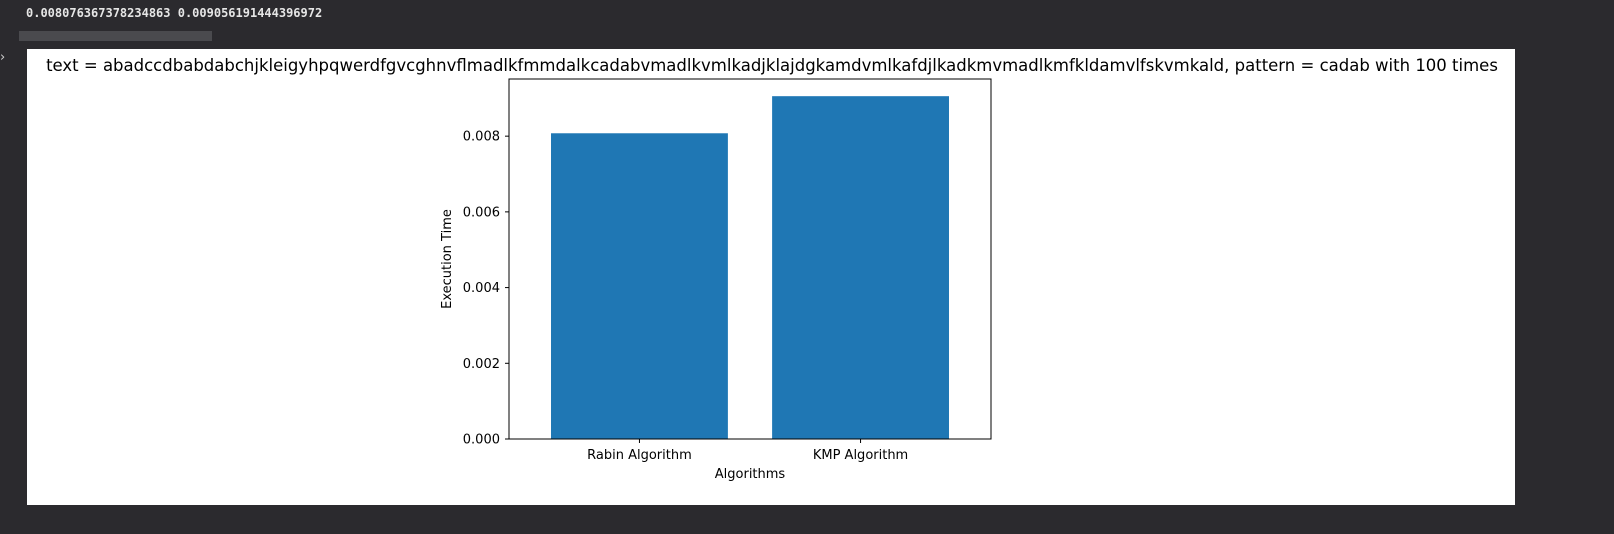  I want to click on horizontal-scrollbar, so click(115, 36).